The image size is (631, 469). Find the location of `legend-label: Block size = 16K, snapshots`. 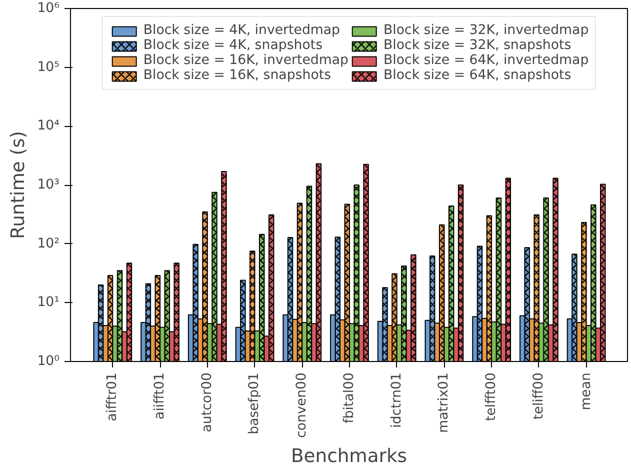

legend-label: Block size = 16K, snapshots is located at coordinates (237, 75).